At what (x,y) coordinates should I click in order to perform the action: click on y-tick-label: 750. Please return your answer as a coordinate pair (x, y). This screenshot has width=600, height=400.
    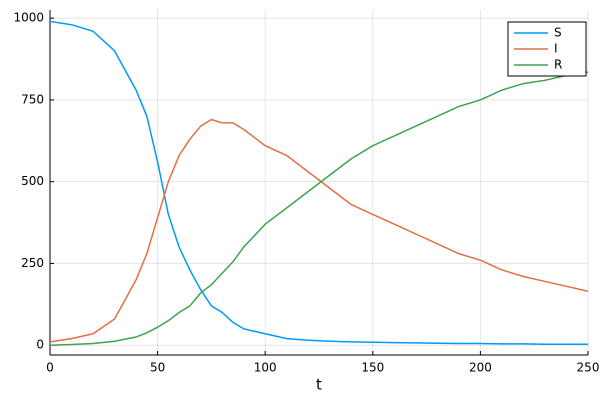
    Looking at the image, I should click on (32, 99).